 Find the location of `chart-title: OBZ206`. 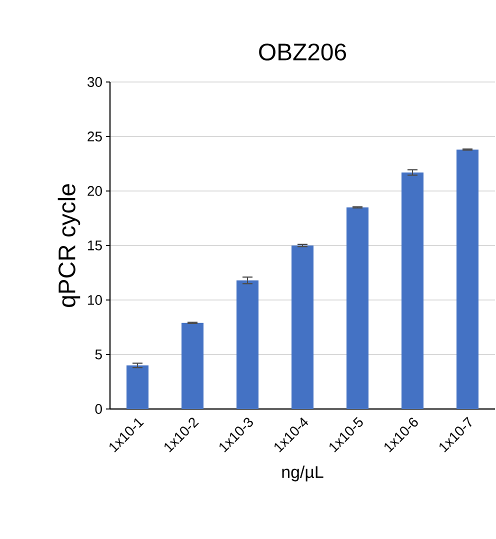

chart-title: OBZ206 is located at coordinates (302, 52).